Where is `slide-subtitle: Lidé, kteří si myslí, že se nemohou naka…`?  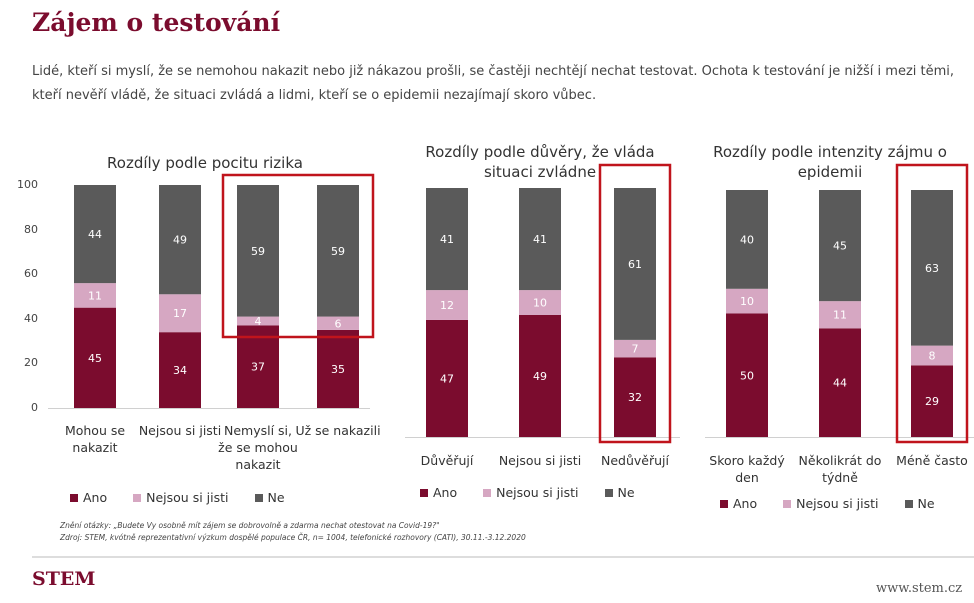 slide-subtitle: Lidé, kteří si myslí, že se nemohou naka… is located at coordinates (493, 83).